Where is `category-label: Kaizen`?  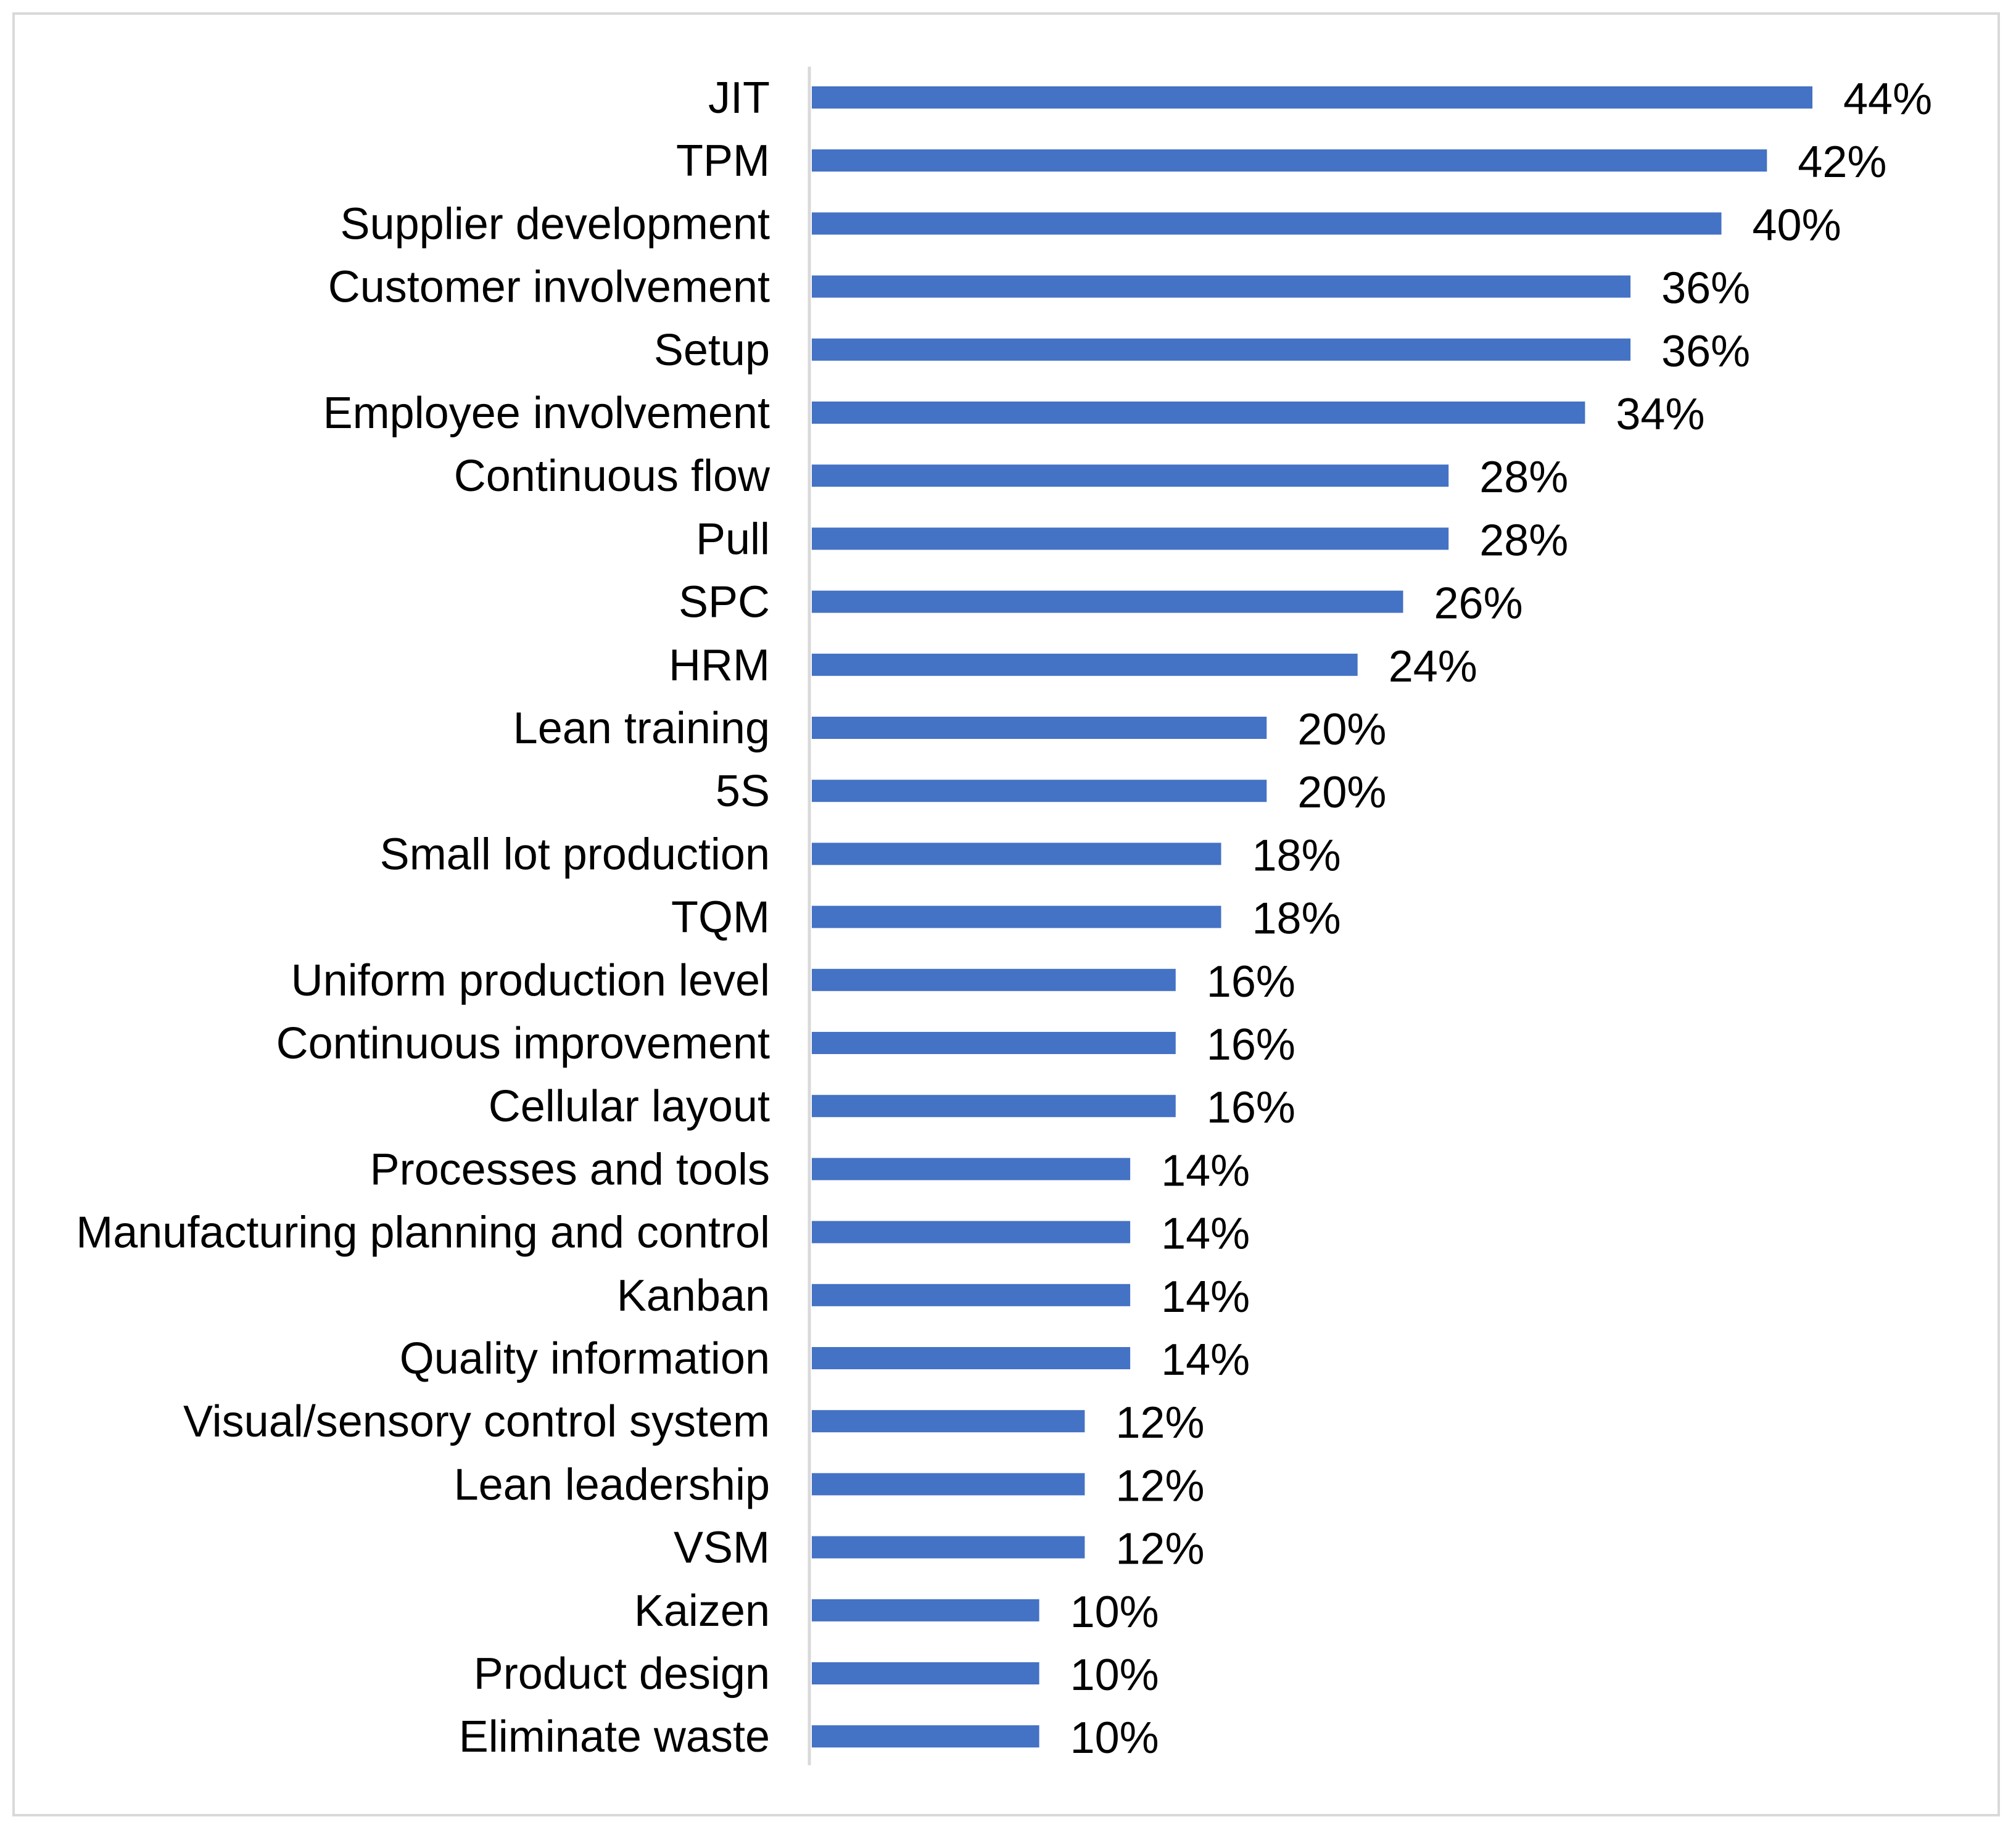
category-label: Kaizen is located at coordinates (702, 1611).